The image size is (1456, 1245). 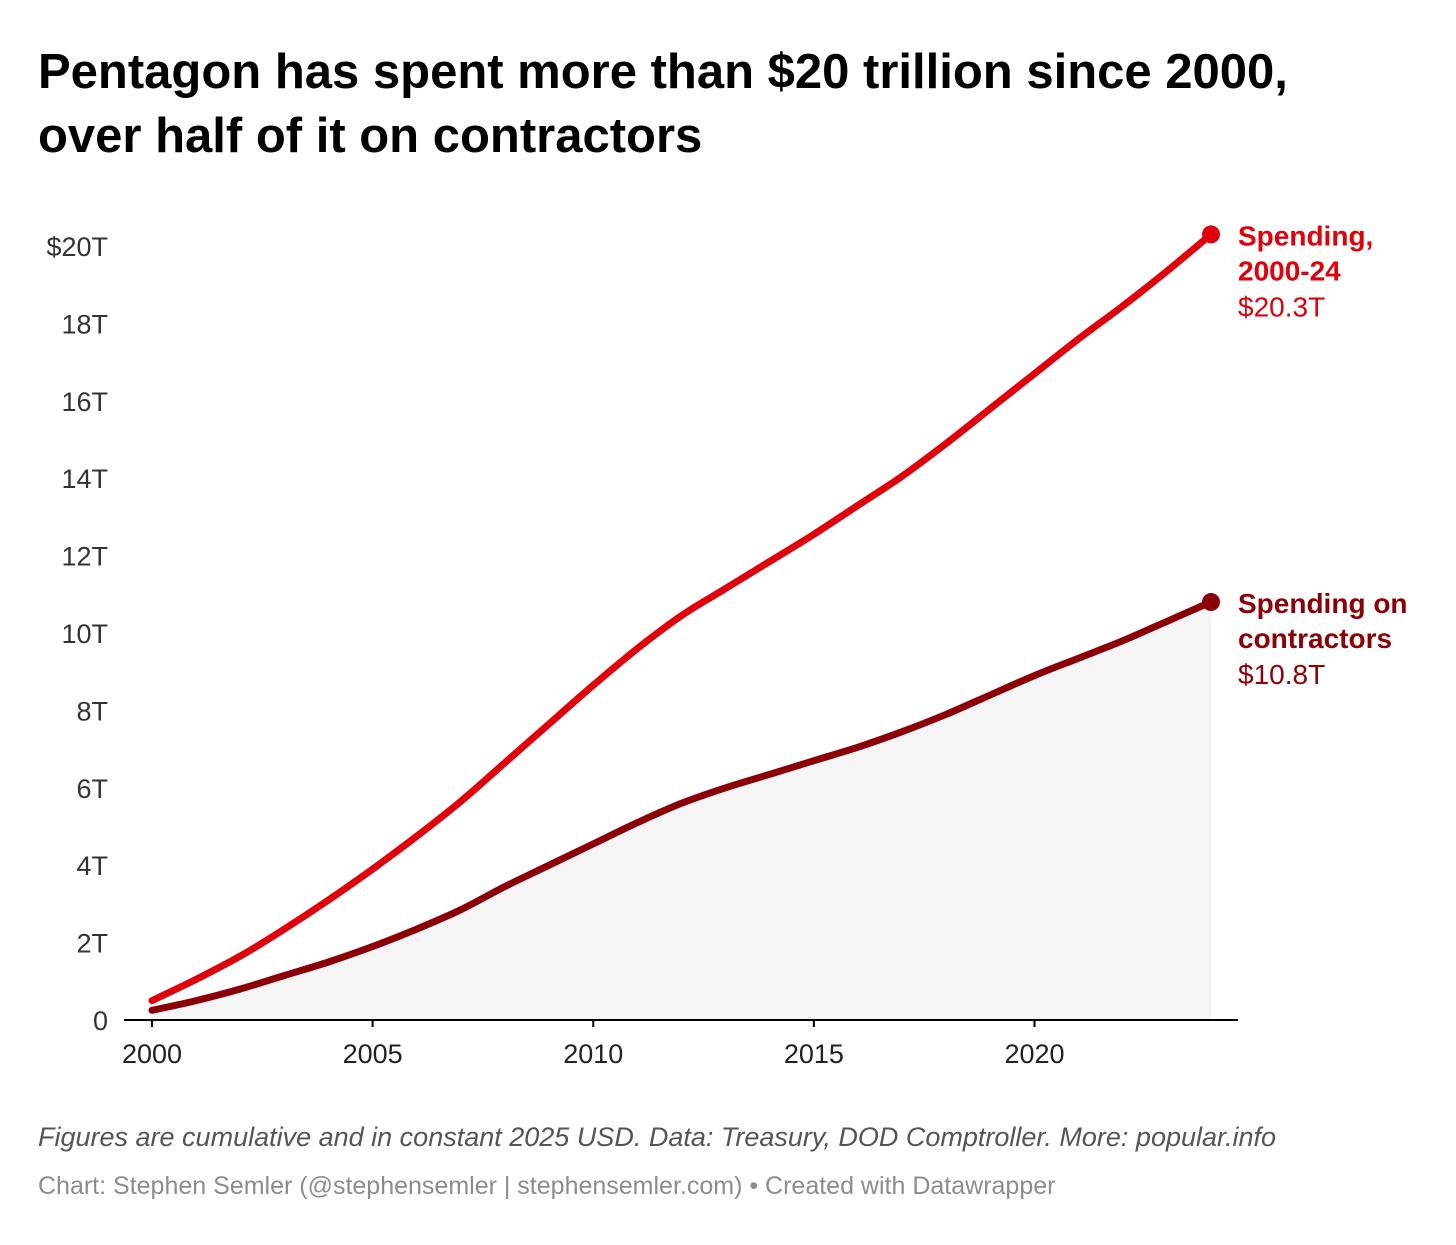 What do you see at coordinates (370, 136) in the screenshot?
I see `chart-title-line-2: over half of it on contractors` at bounding box center [370, 136].